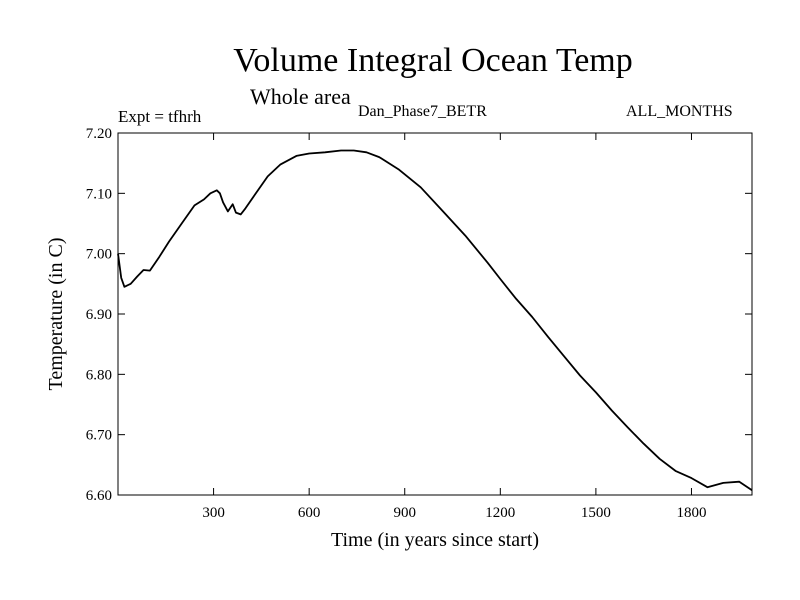  What do you see at coordinates (99, 496) in the screenshot?
I see `y-tick-label: 6.60` at bounding box center [99, 496].